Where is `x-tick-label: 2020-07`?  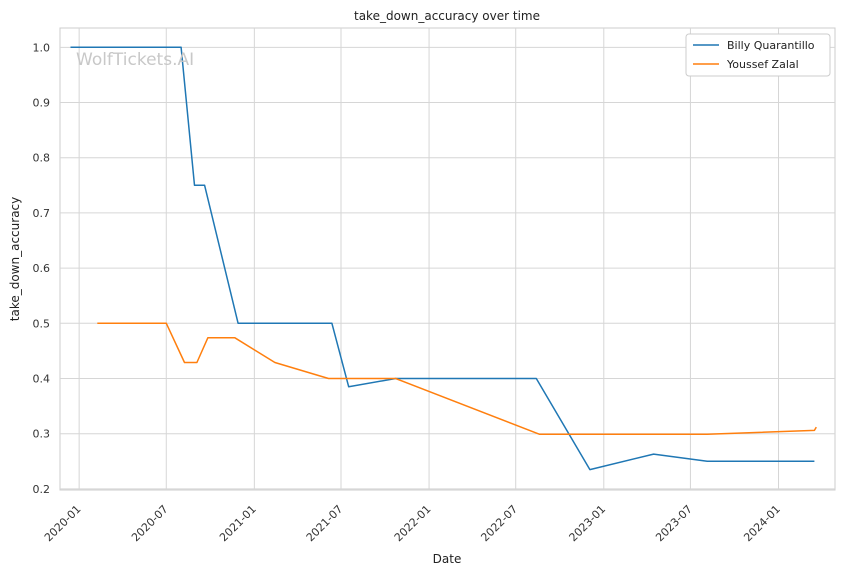
x-tick-label: 2020-07 is located at coordinates (150, 524).